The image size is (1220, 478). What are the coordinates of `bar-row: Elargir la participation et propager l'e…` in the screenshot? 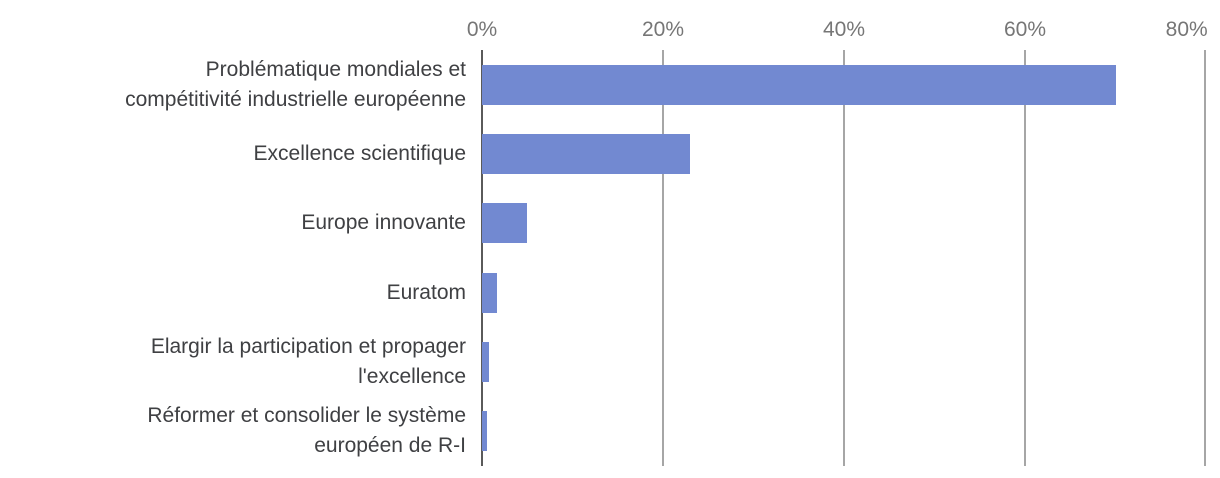 It's located at (610, 361).